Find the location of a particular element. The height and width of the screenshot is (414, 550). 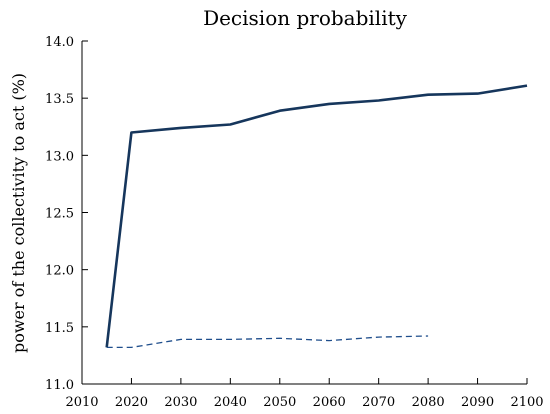

x-tick-label: 2030 is located at coordinates (180, 402).